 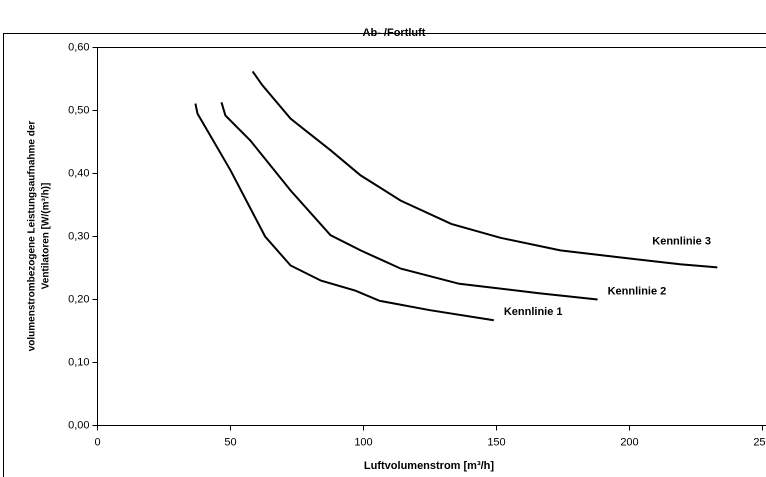 I want to click on y-axis-label-line: Ventilatoren [W/(m³/h)], so click(x=46, y=236).